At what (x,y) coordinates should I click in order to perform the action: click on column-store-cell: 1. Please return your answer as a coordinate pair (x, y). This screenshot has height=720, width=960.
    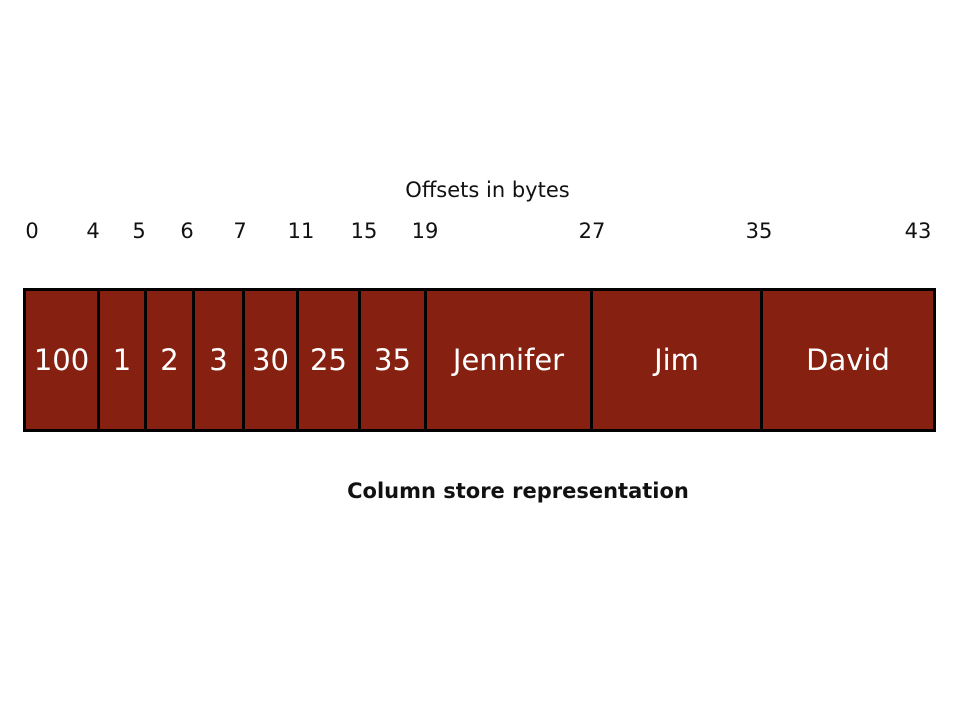
    Looking at the image, I should click on (122, 360).